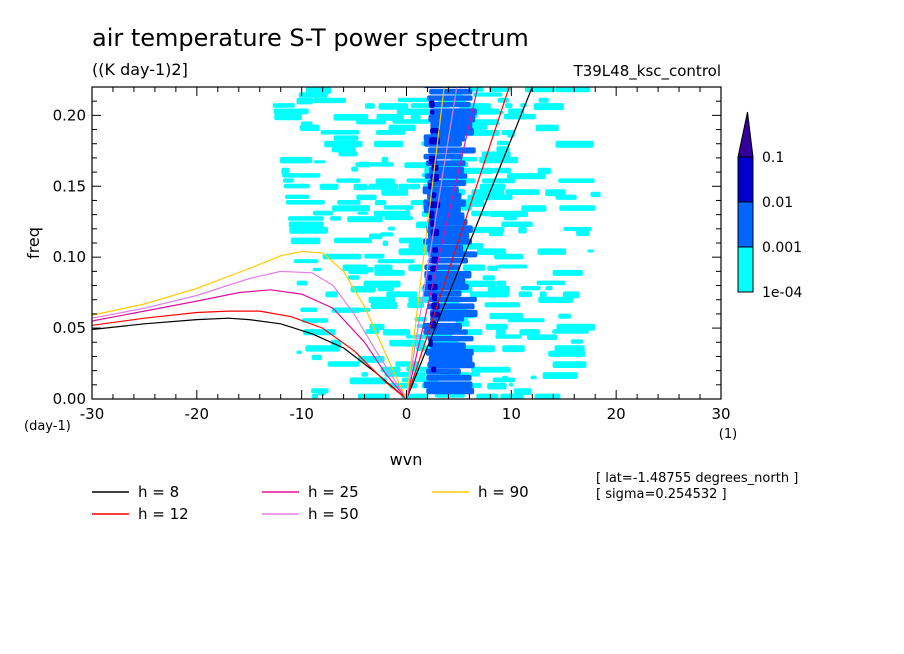 The height and width of the screenshot is (654, 904). What do you see at coordinates (249, 344) in the screenshot?
I see `curve-west` at bounding box center [249, 344].